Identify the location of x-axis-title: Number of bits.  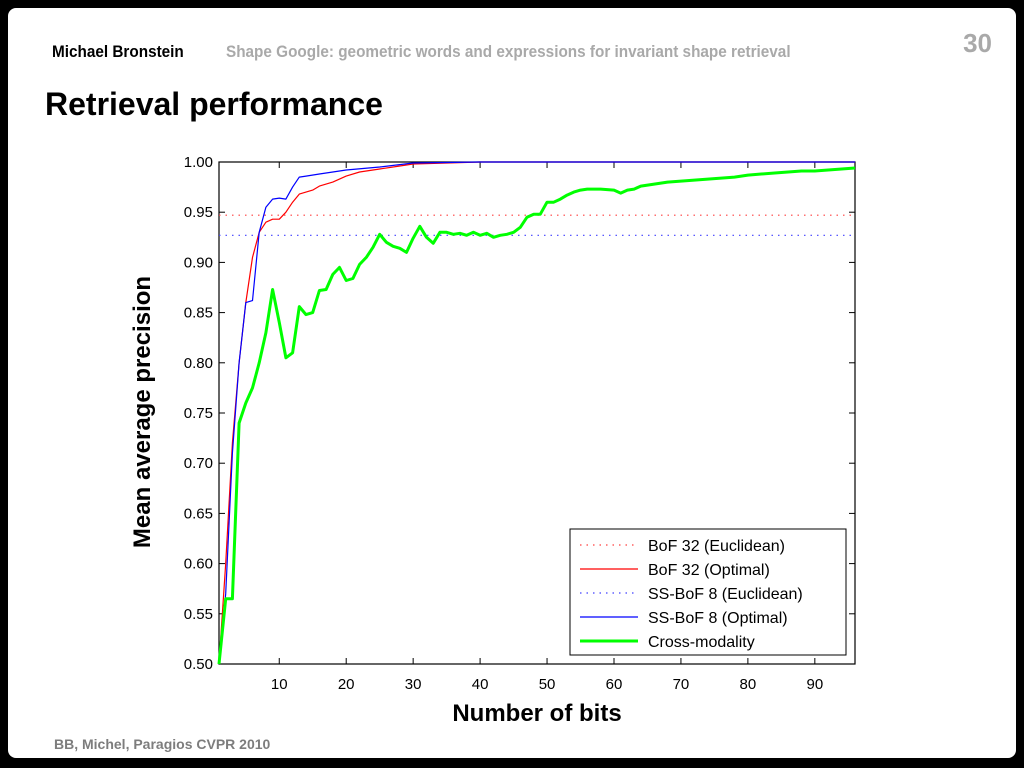
(536, 713).